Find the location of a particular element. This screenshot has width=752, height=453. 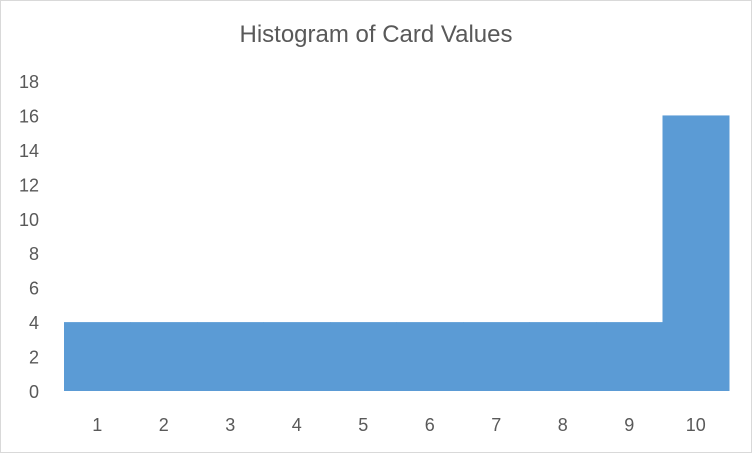

x-axis-tick-labels: 1 2 3 4 5 6 7 8 9 10 is located at coordinates (399, 425).